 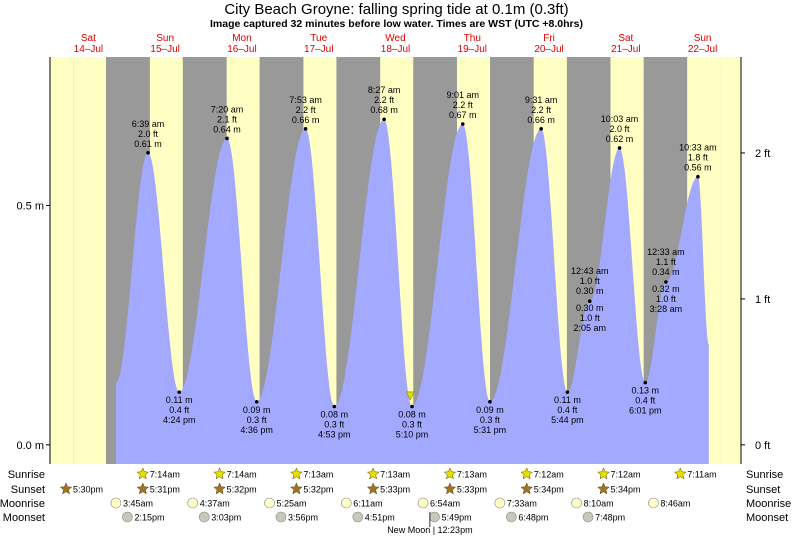 What do you see at coordinates (138, 504) in the screenshot?
I see `moonrise-time: 3:45am` at bounding box center [138, 504].